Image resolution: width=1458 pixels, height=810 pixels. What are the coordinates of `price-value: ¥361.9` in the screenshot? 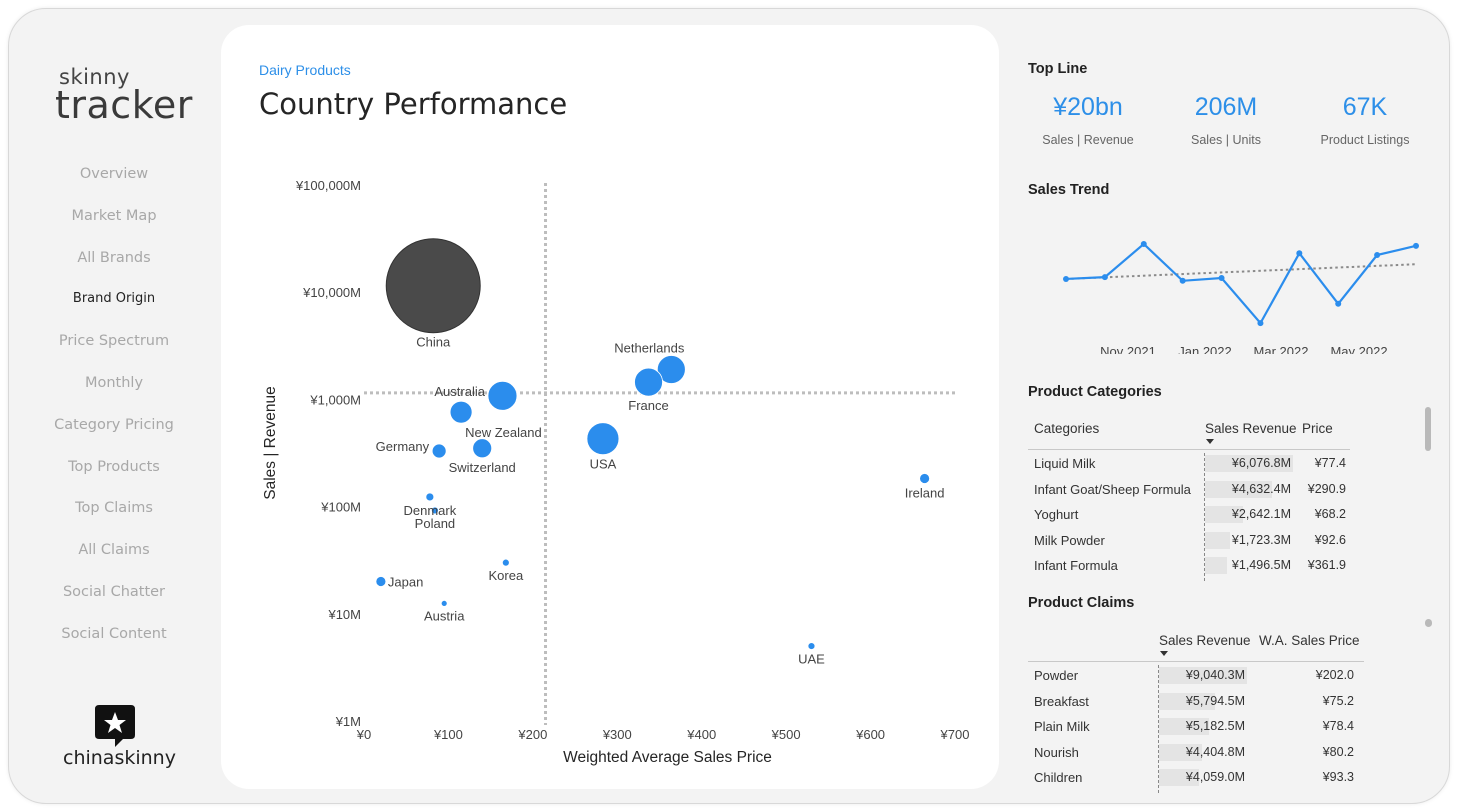 It's located at (1326, 565).